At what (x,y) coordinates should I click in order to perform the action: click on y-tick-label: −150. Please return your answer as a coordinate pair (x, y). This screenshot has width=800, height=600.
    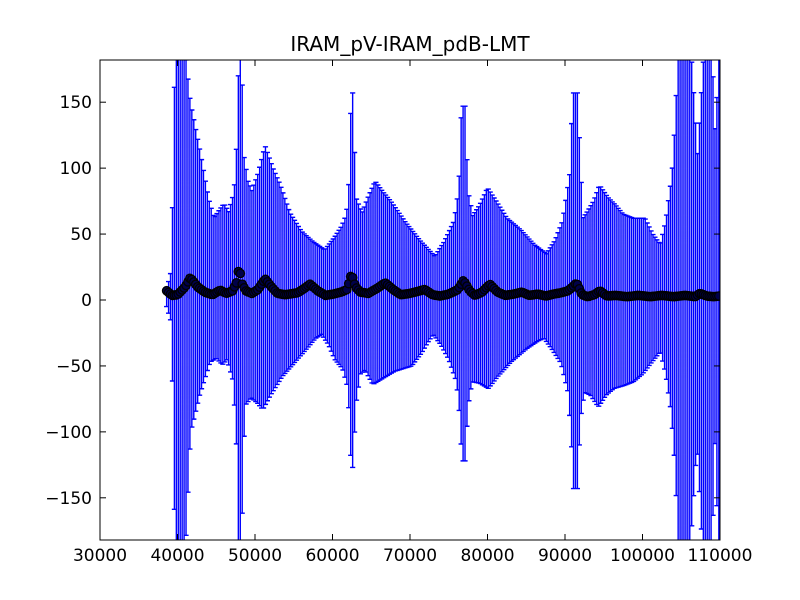
    Looking at the image, I should click on (68, 499).